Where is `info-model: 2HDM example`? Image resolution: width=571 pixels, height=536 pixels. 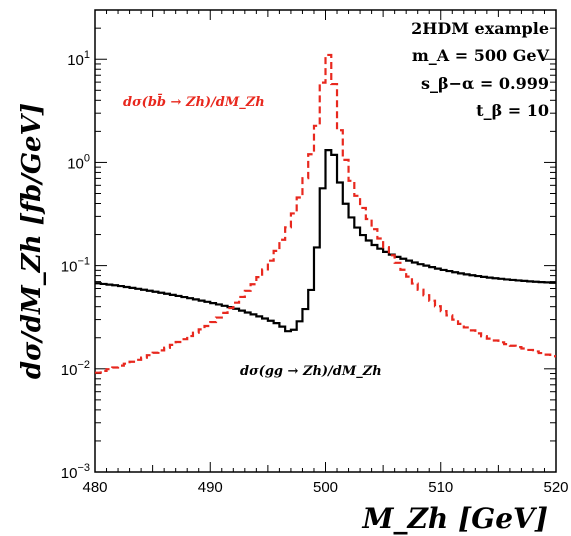 info-model: 2HDM example is located at coordinates (480, 28).